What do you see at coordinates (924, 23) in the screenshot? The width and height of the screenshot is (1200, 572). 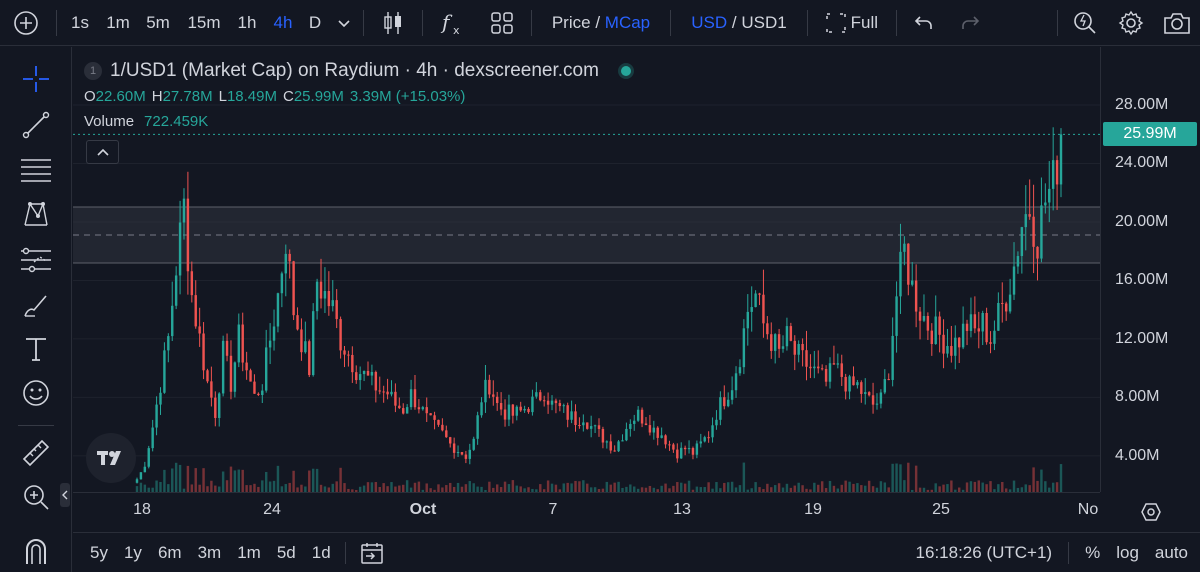 I see `undo-button` at bounding box center [924, 23].